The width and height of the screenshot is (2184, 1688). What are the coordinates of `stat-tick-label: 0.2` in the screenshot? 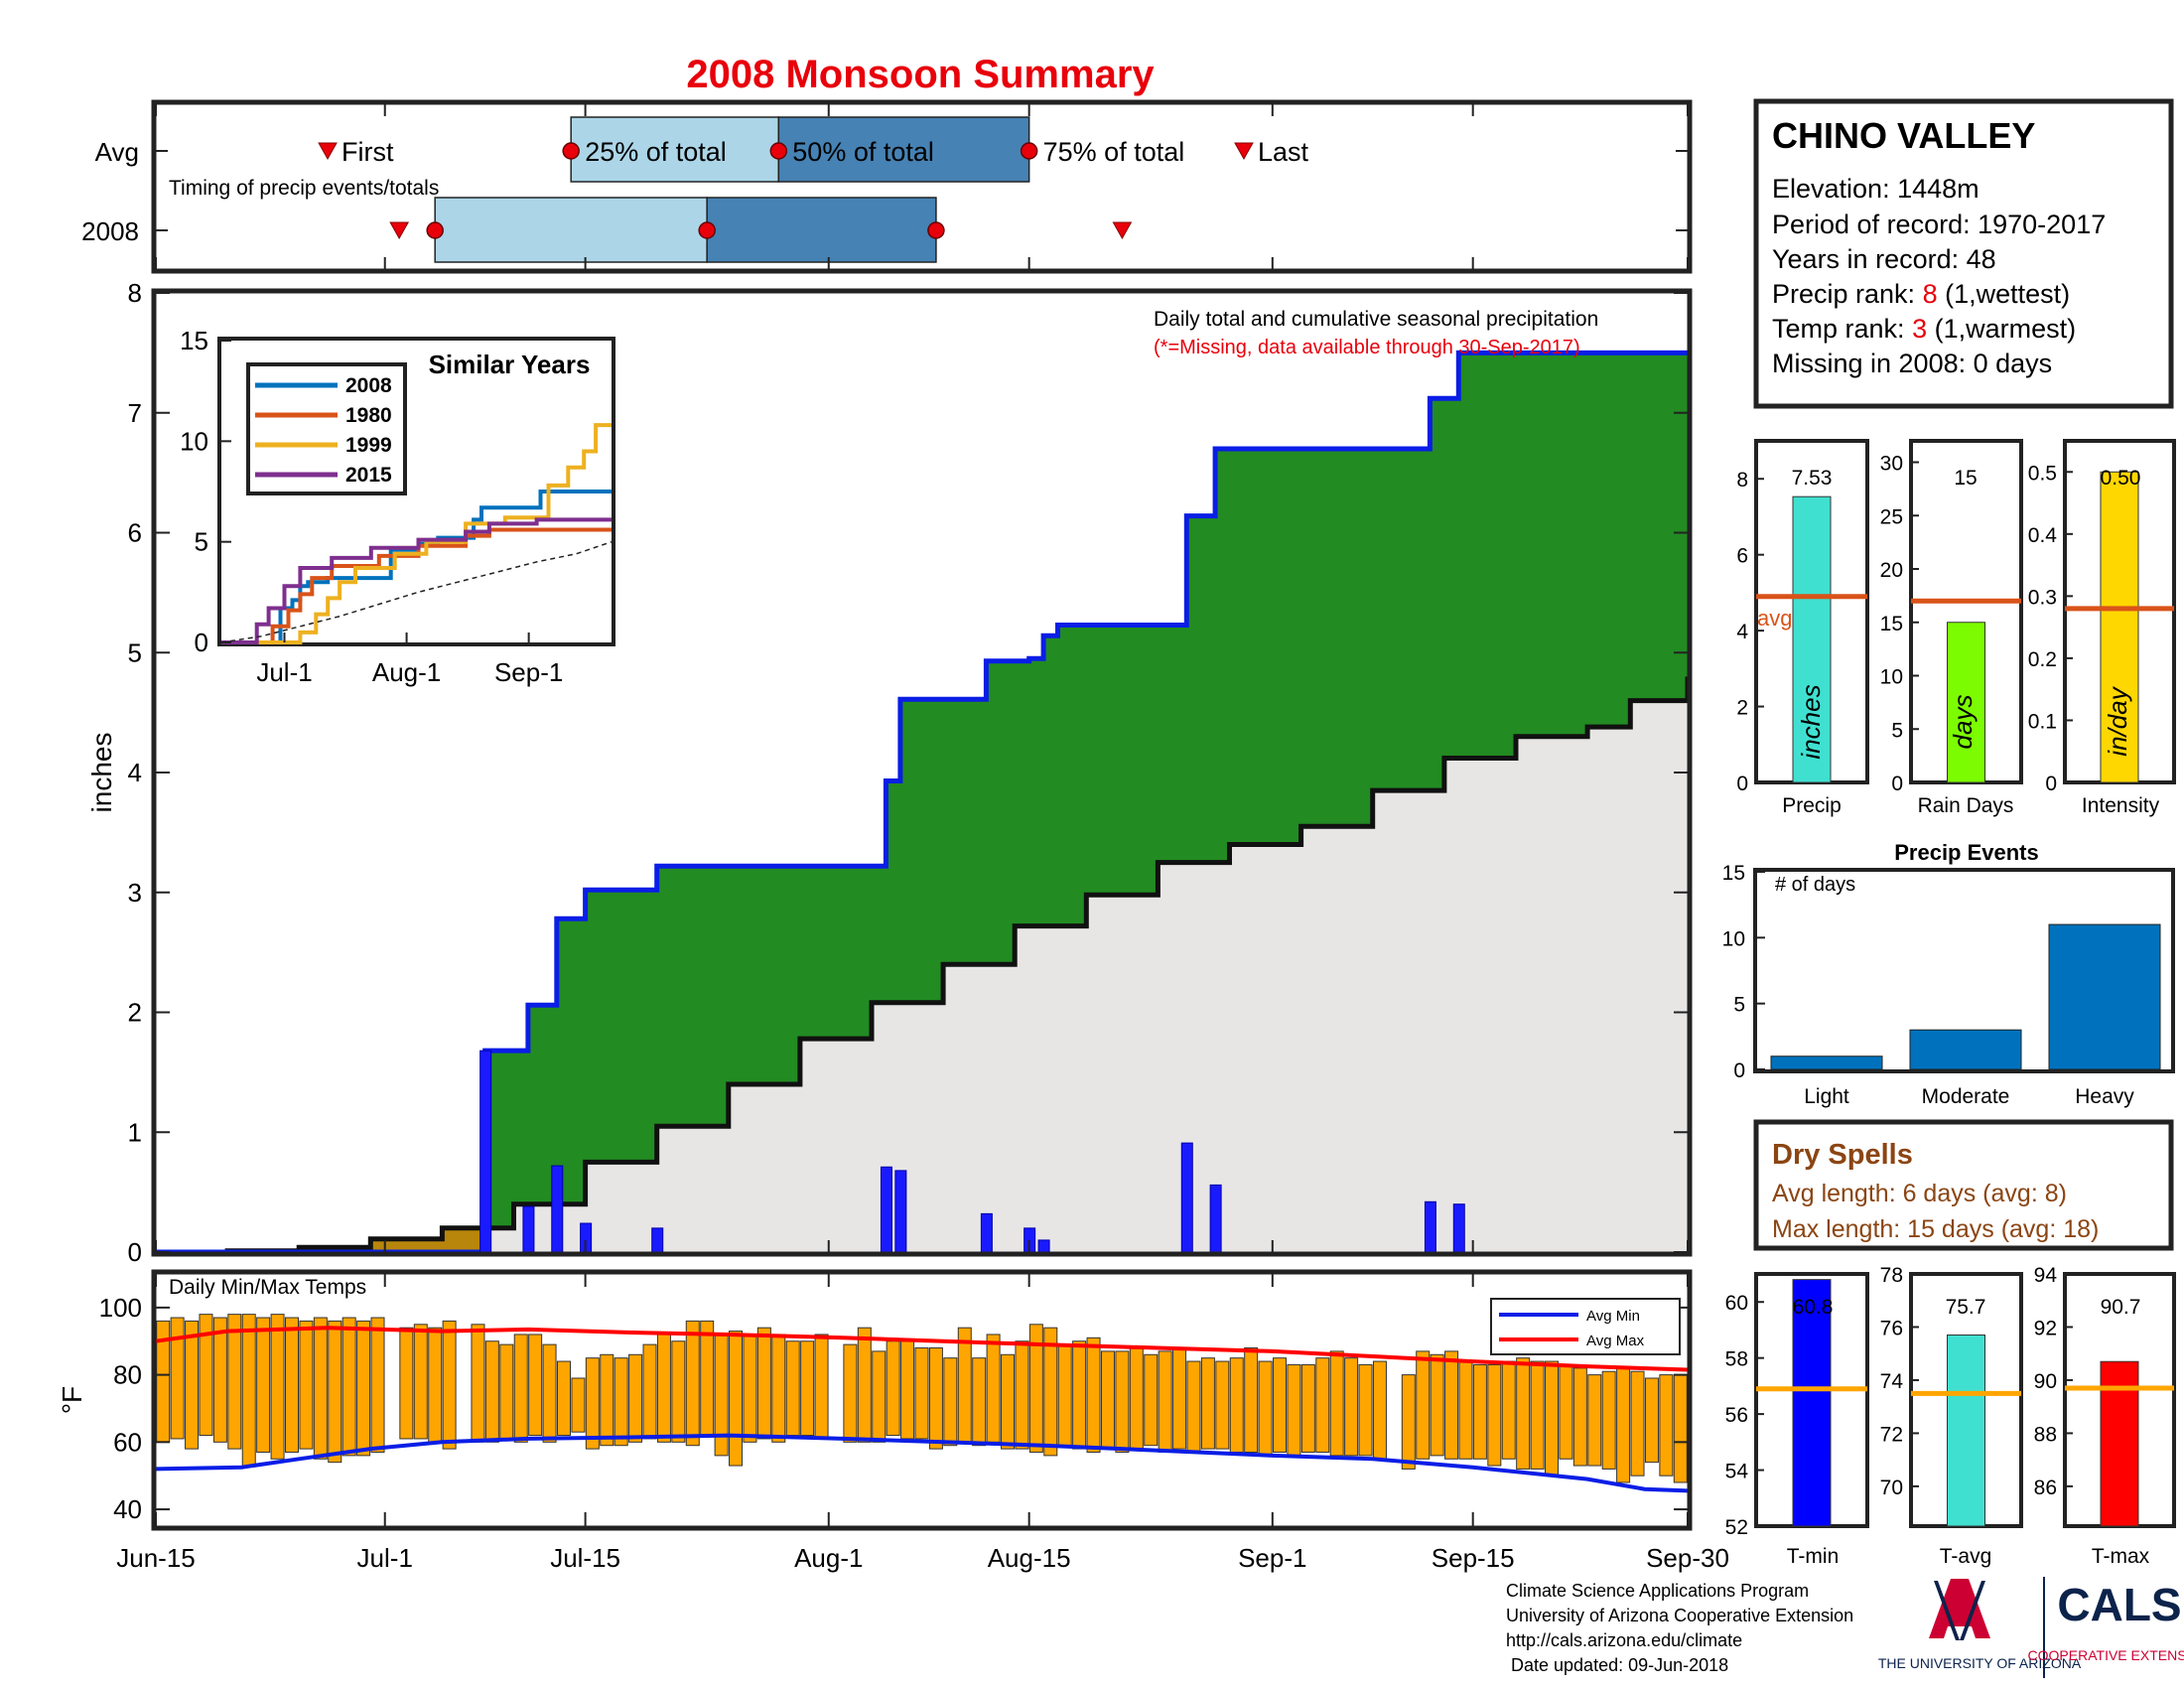 It's located at (2042, 659).